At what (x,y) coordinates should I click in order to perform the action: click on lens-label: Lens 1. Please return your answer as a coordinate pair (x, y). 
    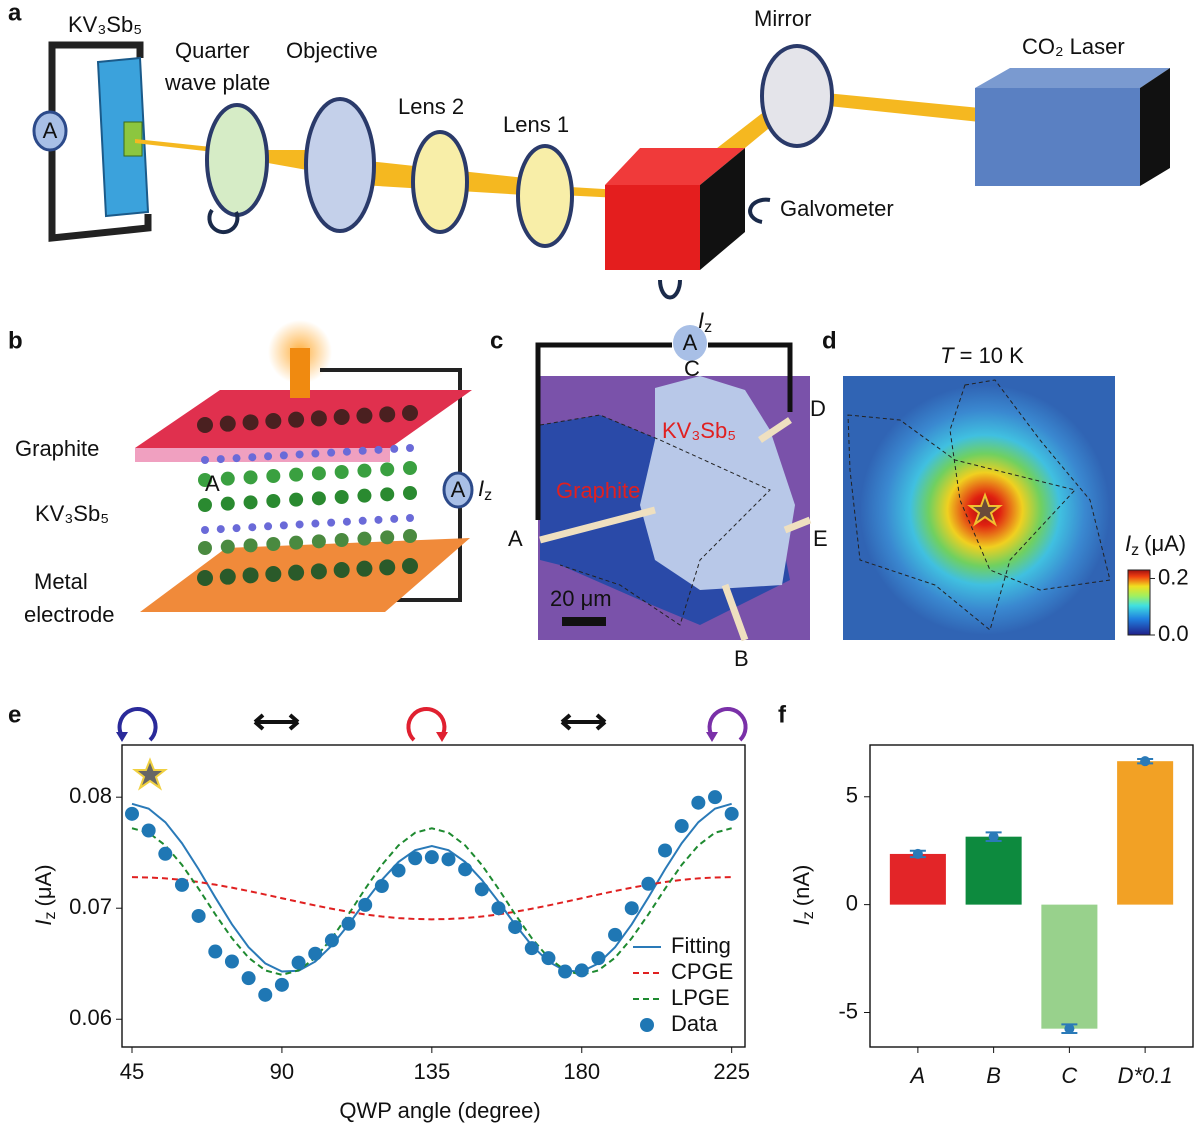
    Looking at the image, I should click on (536, 124).